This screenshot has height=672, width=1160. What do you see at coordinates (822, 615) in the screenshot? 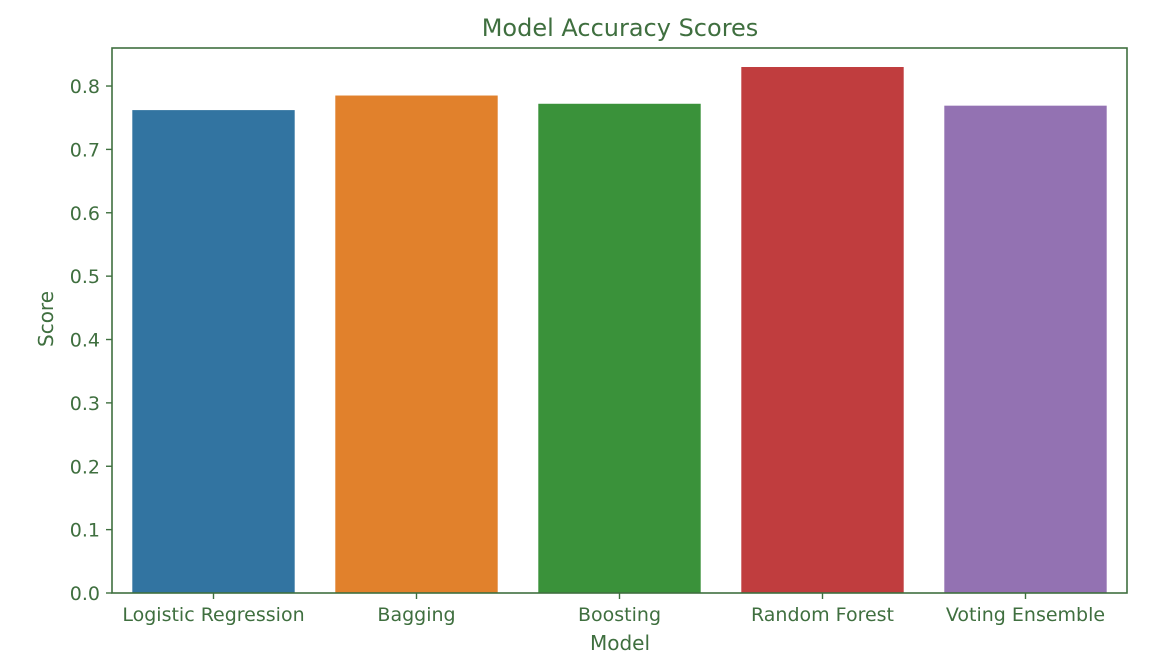
I see `x-tick-label: Random Forest` at bounding box center [822, 615].